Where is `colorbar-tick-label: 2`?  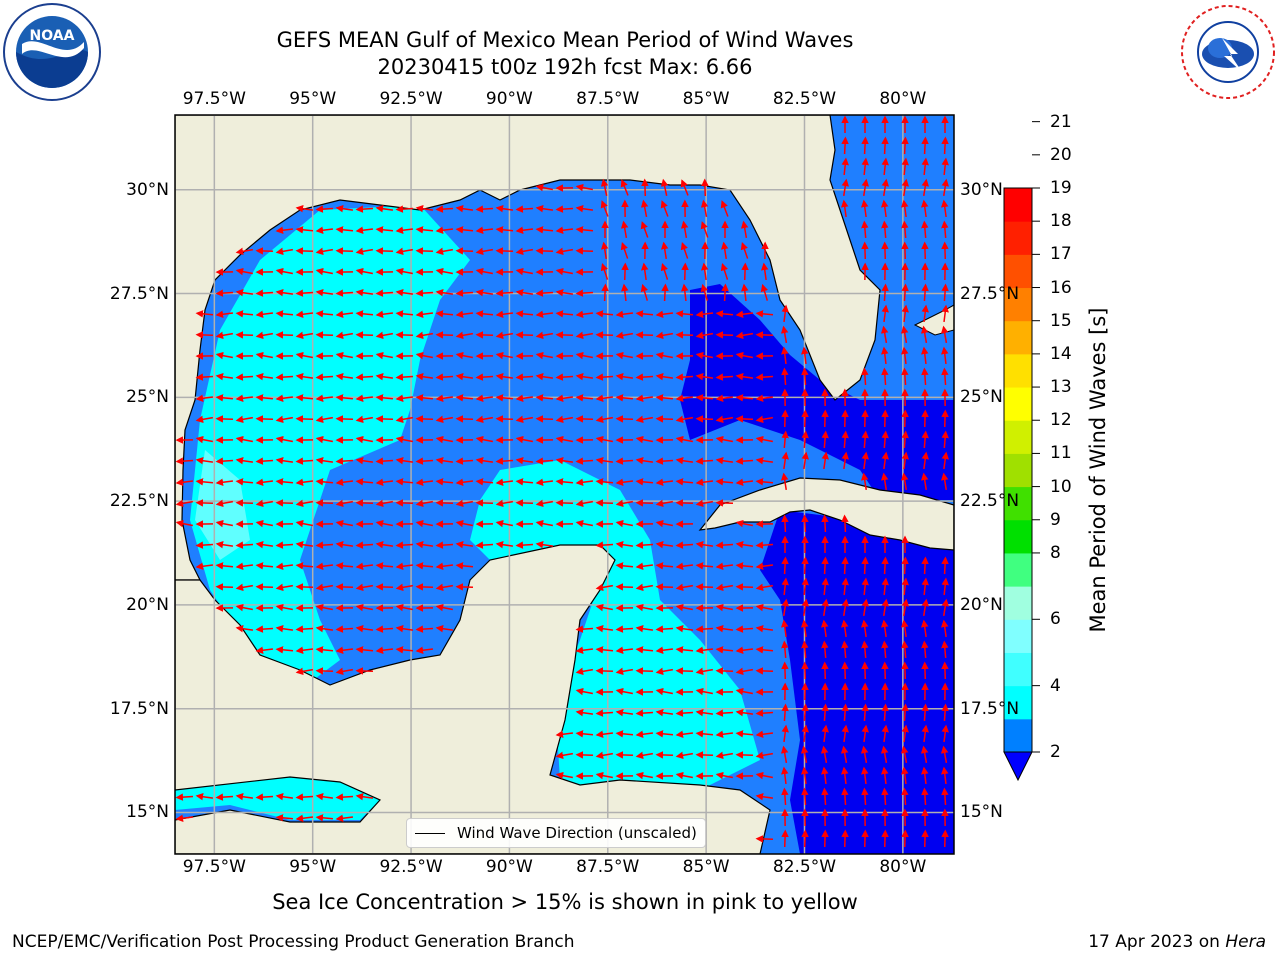
colorbar-tick-label: 2 is located at coordinates (1055, 752).